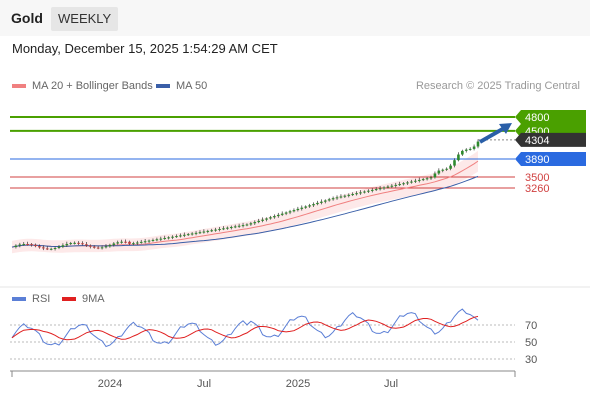 Image resolution: width=590 pixels, height=400 pixels. I want to click on timestamp: Monday, December 15, 2025 1:54:29 AM CET, so click(145, 48).